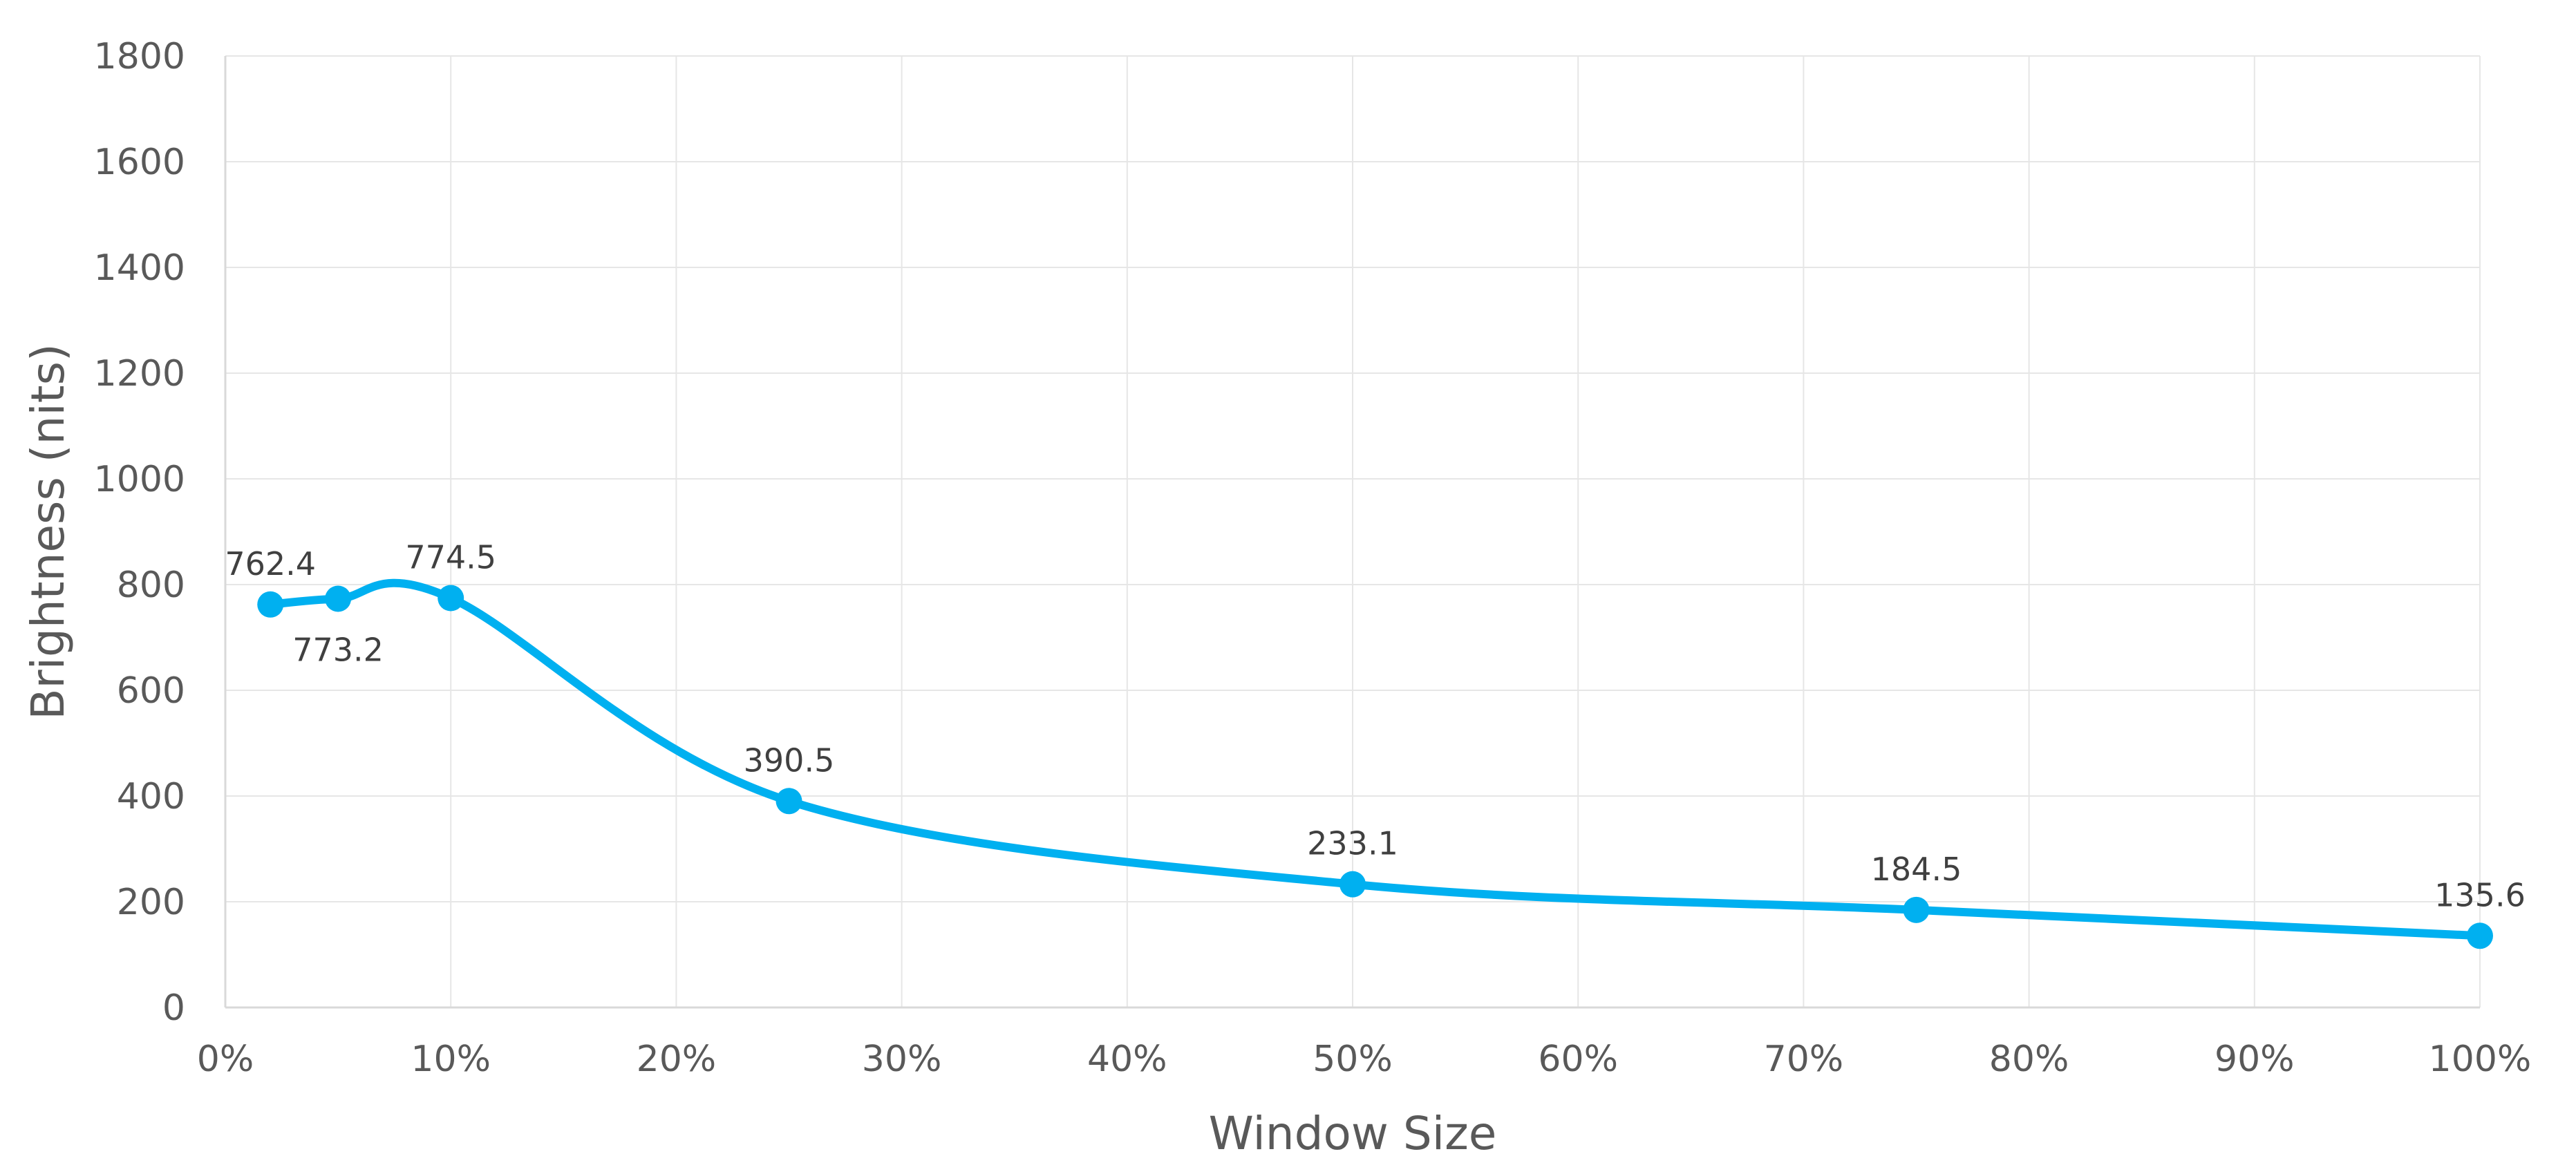 This screenshot has height=1174, width=2576. I want to click on y-tick-label: 1200, so click(139, 374).